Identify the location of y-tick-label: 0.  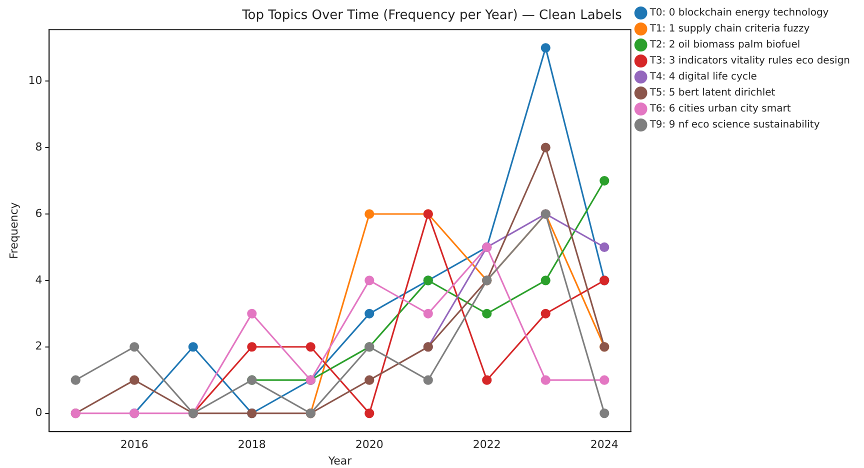
(38, 413).